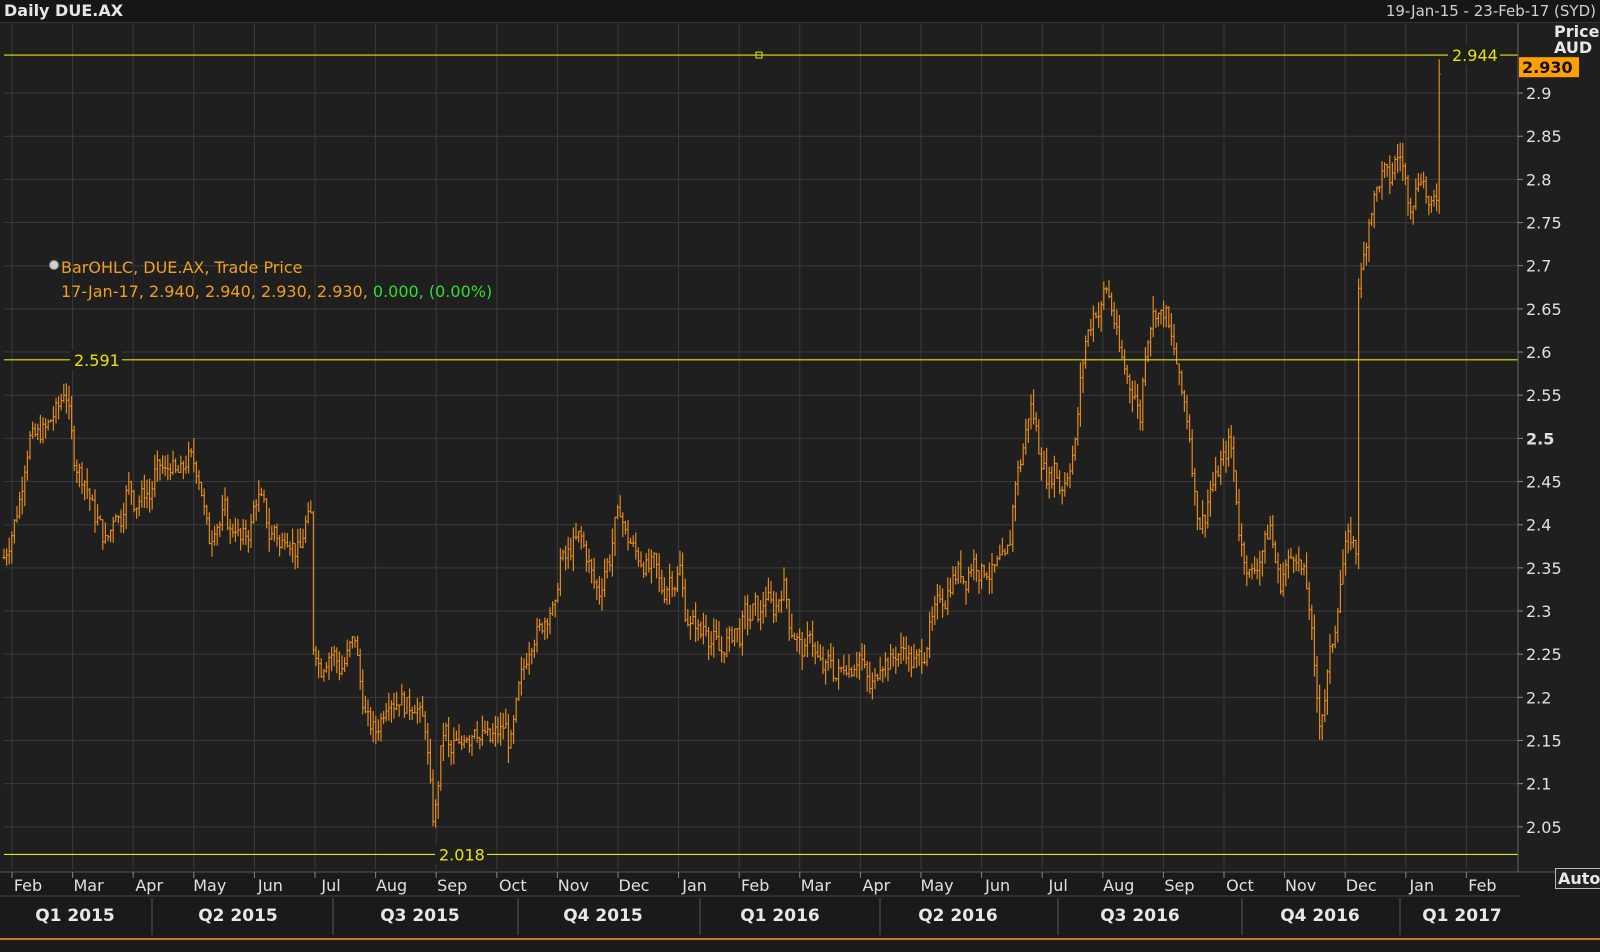  Describe the element at coordinates (1544, 136) in the screenshot. I see `y-tick-label: 2.85` at that location.